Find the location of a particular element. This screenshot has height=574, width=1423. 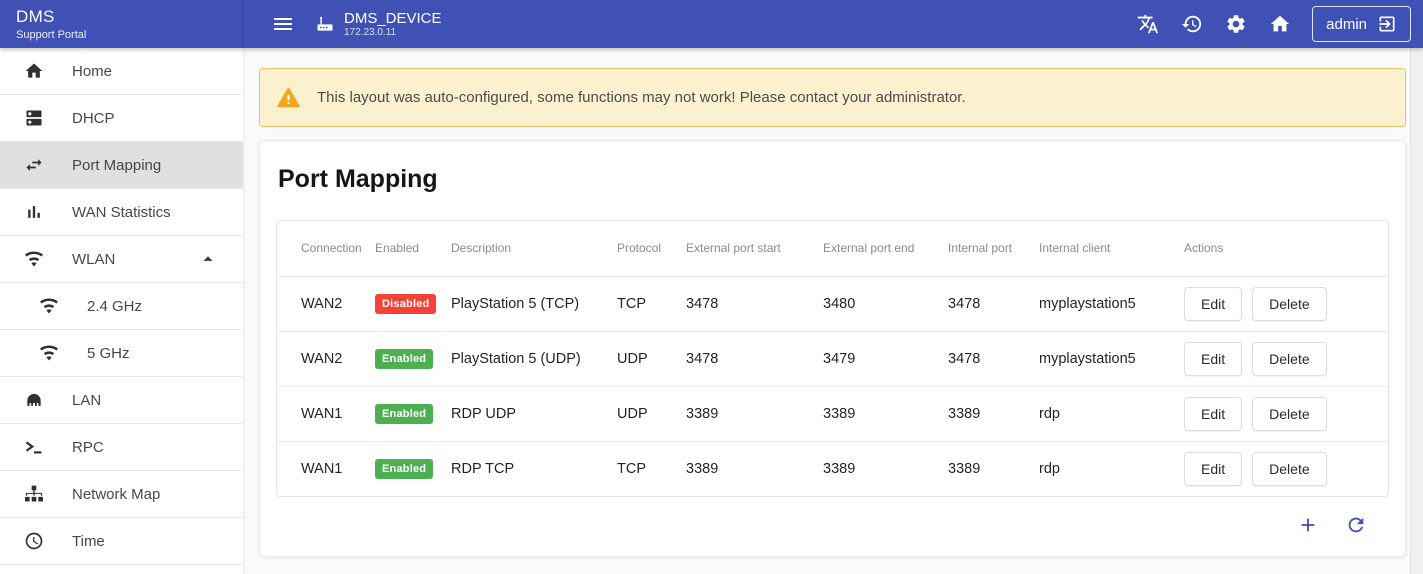

admin-button: admin is located at coordinates (1361, 24).